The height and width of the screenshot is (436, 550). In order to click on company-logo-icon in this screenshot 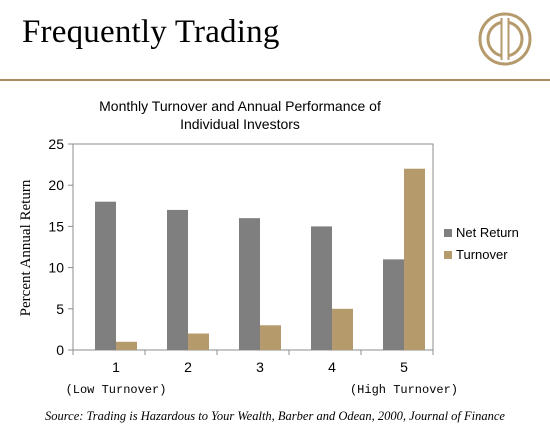, I will do `click(505, 39)`.